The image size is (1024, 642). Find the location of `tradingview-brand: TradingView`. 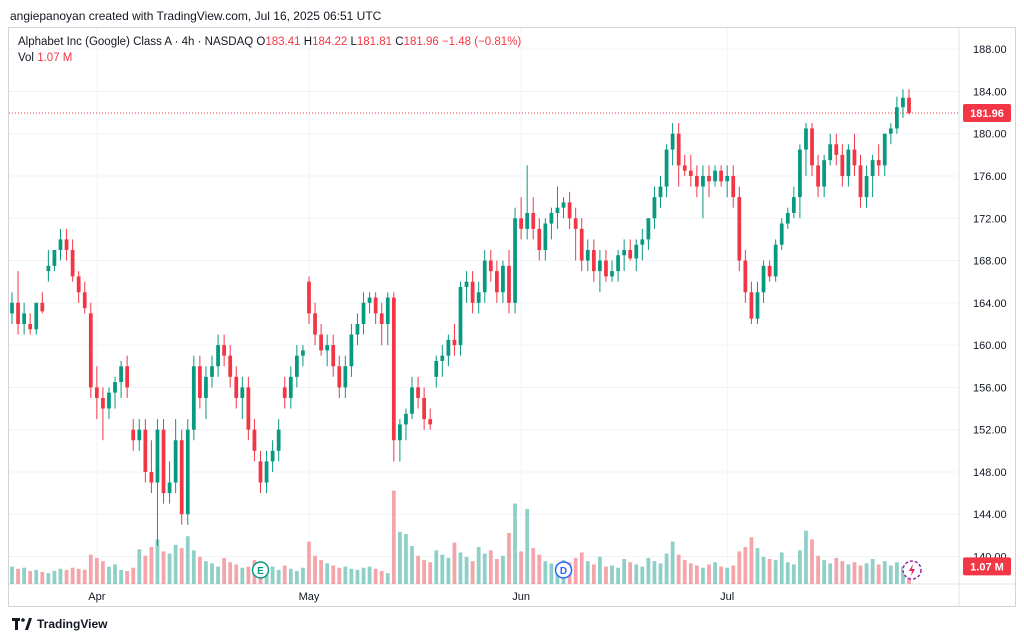

tradingview-brand: TradingView is located at coordinates (72, 624).